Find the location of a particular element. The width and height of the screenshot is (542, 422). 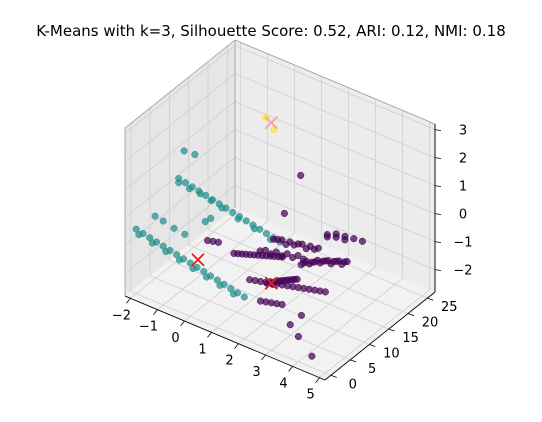

z-tick-label: 0 is located at coordinates (463, 215).